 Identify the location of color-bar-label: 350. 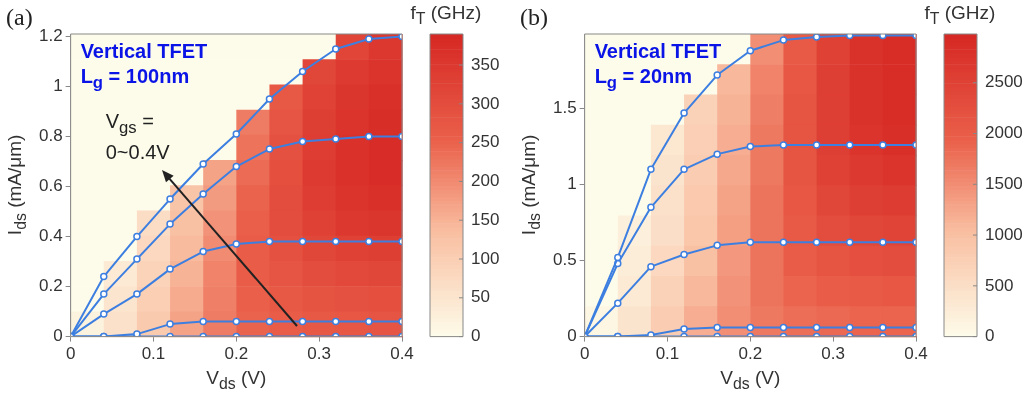
(485, 64).